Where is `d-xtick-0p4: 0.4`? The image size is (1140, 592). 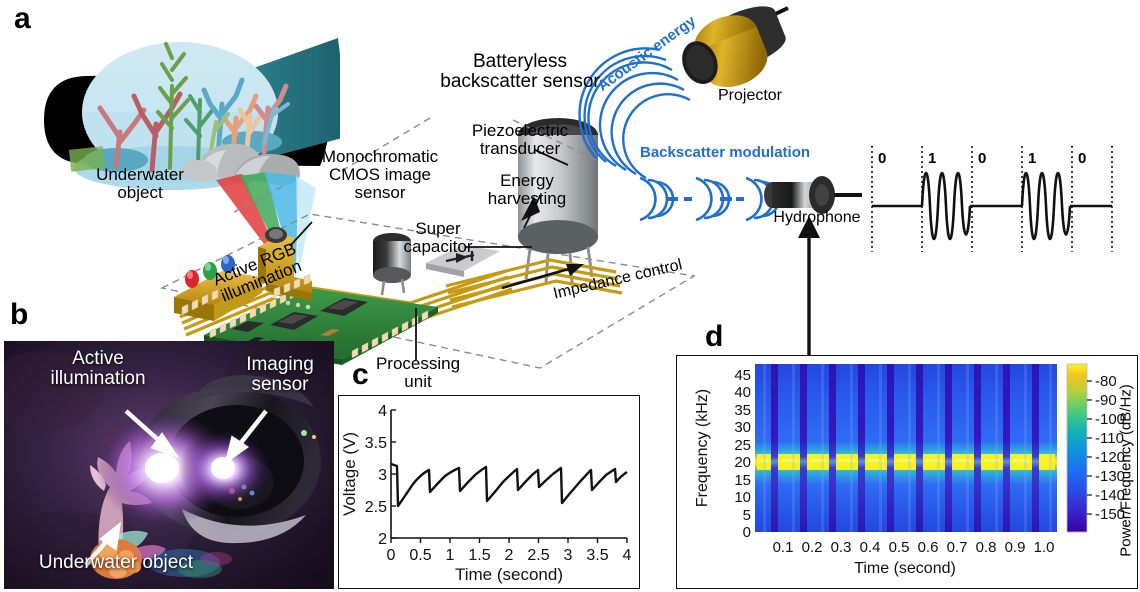
d-xtick-0p4: 0.4 is located at coordinates (870, 547).